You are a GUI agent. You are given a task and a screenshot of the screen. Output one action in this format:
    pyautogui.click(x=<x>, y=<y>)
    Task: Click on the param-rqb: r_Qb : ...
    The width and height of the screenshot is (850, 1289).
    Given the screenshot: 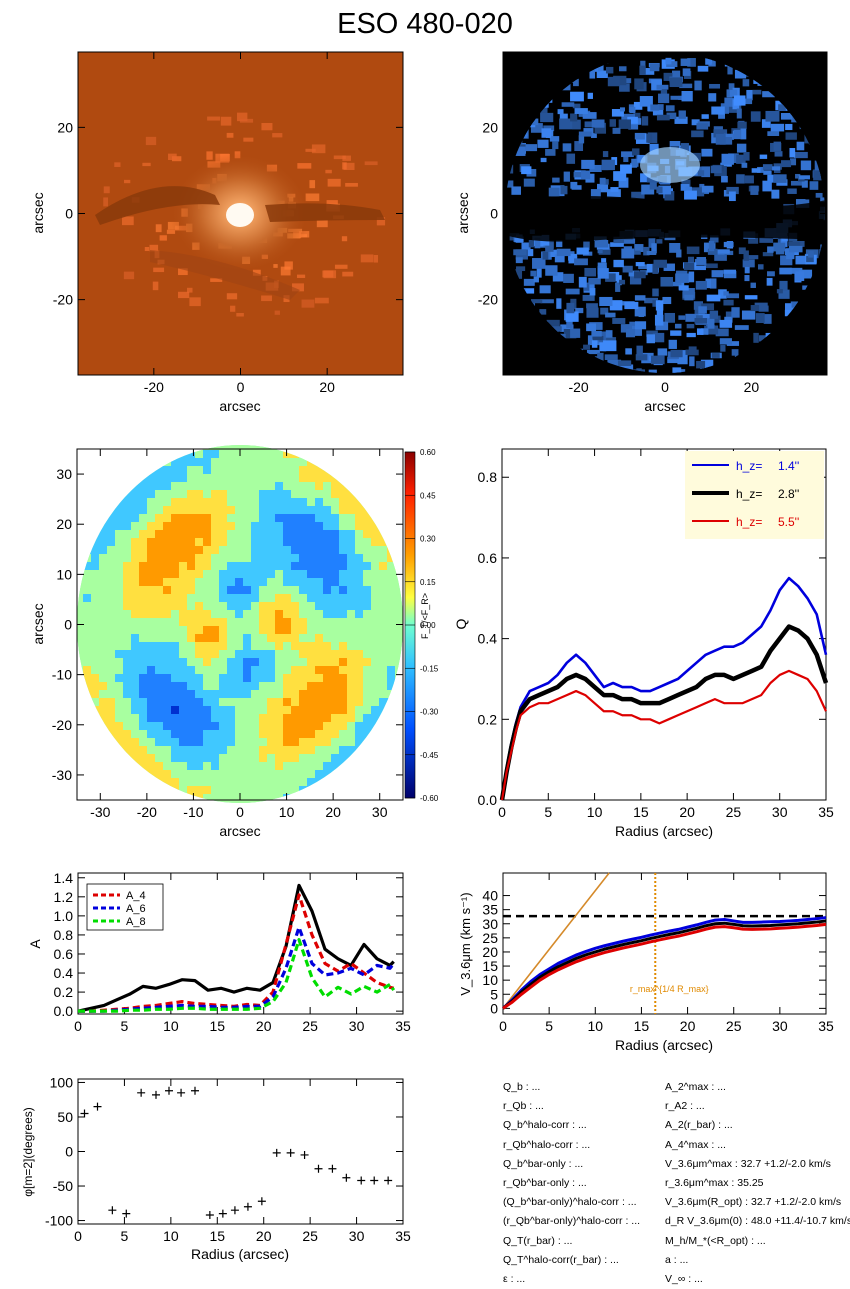 What is the action you would take?
    pyautogui.click(x=523, y=1106)
    